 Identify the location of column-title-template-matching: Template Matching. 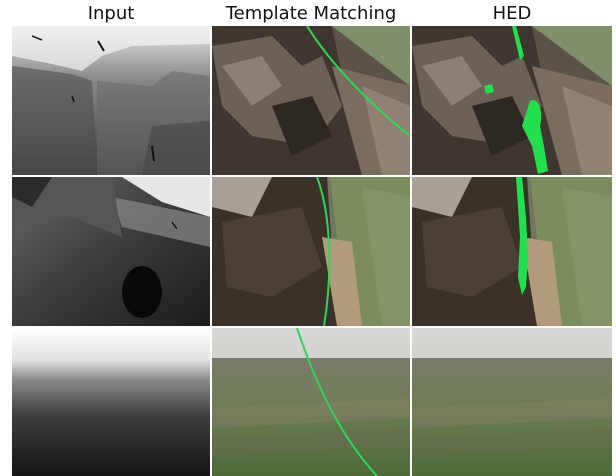
(311, 13).